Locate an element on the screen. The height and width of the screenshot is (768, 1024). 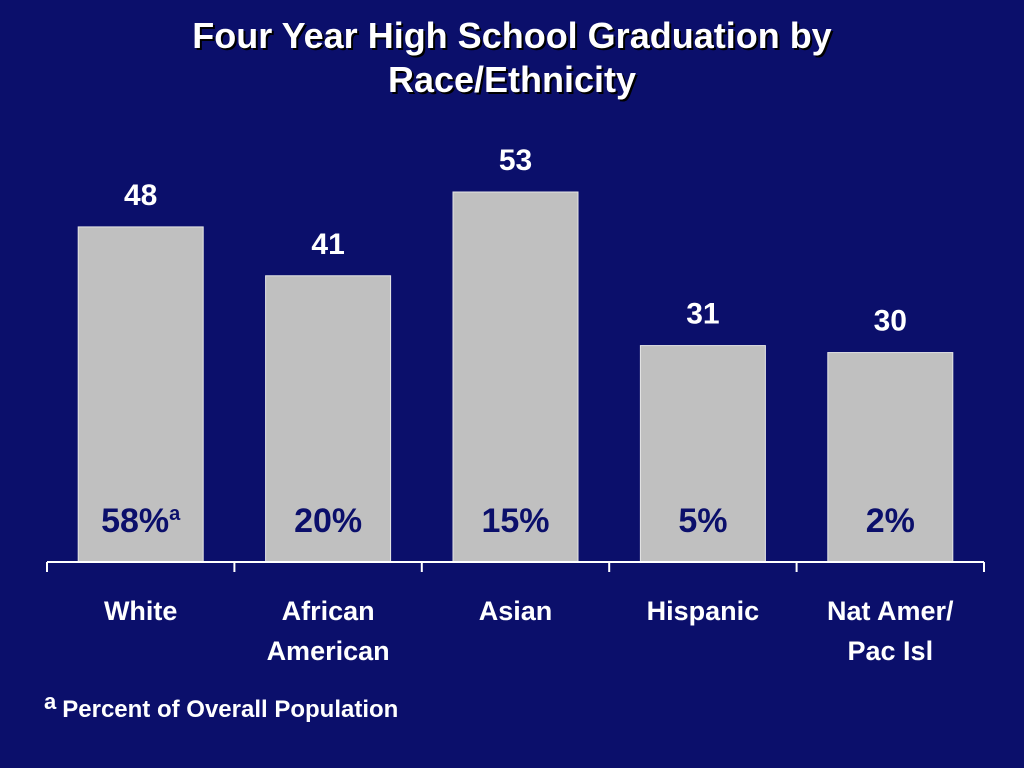
category-label: American is located at coordinates (328, 651).